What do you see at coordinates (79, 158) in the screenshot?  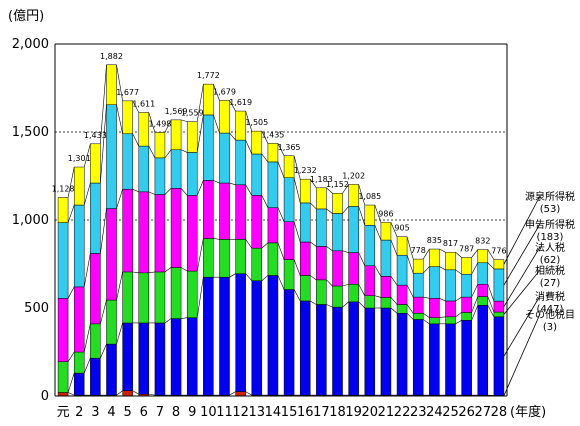 I see `total-data-label: 1,301` at bounding box center [79, 158].